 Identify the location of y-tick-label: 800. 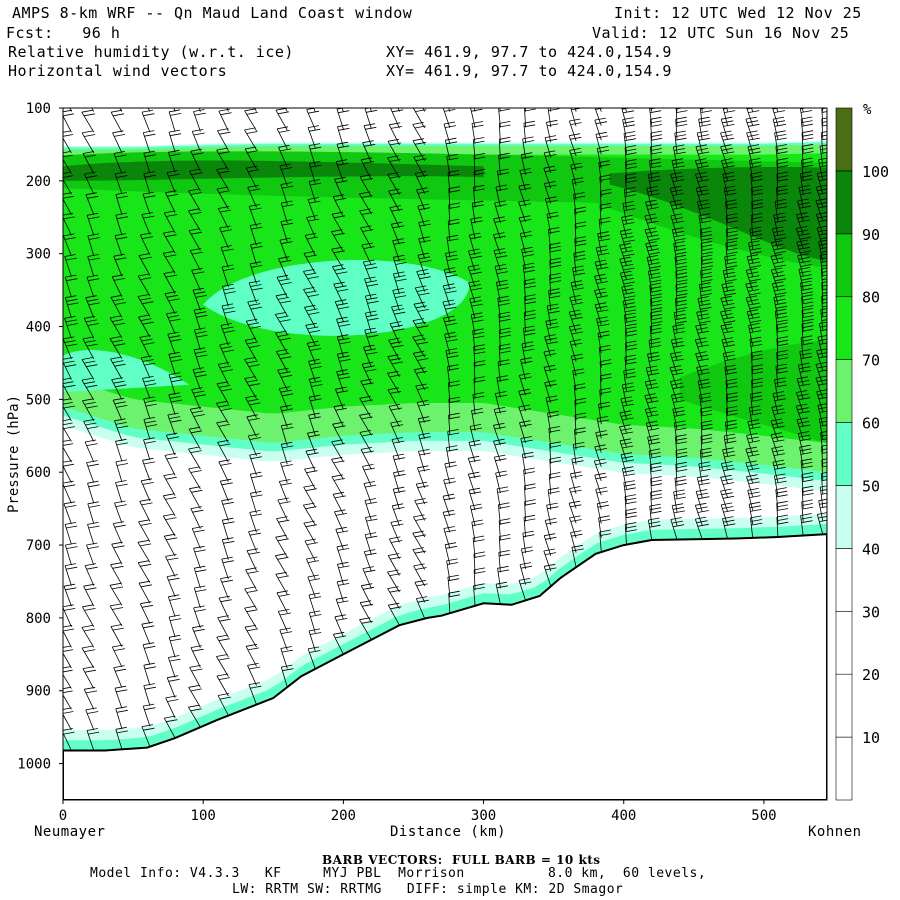
(38, 619).